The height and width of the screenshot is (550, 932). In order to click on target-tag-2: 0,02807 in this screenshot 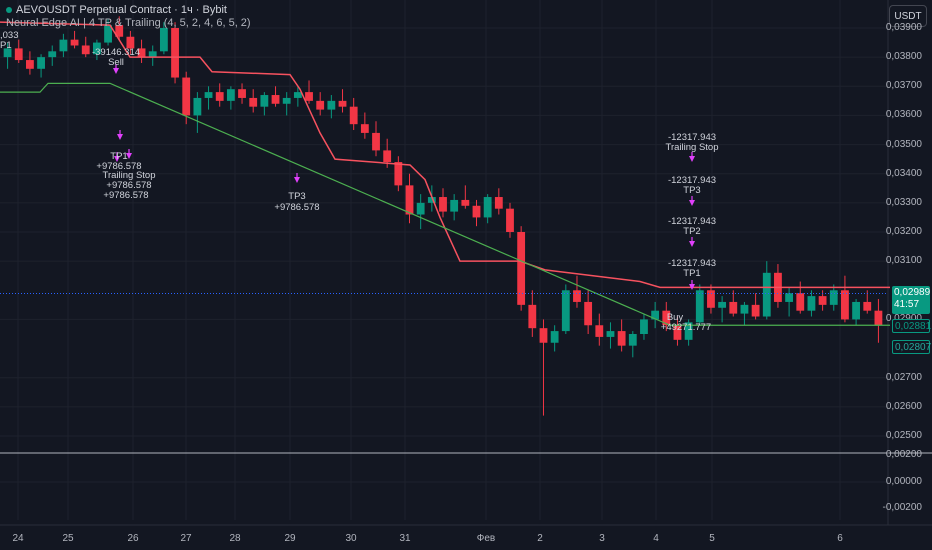, I will do `click(911, 347)`.